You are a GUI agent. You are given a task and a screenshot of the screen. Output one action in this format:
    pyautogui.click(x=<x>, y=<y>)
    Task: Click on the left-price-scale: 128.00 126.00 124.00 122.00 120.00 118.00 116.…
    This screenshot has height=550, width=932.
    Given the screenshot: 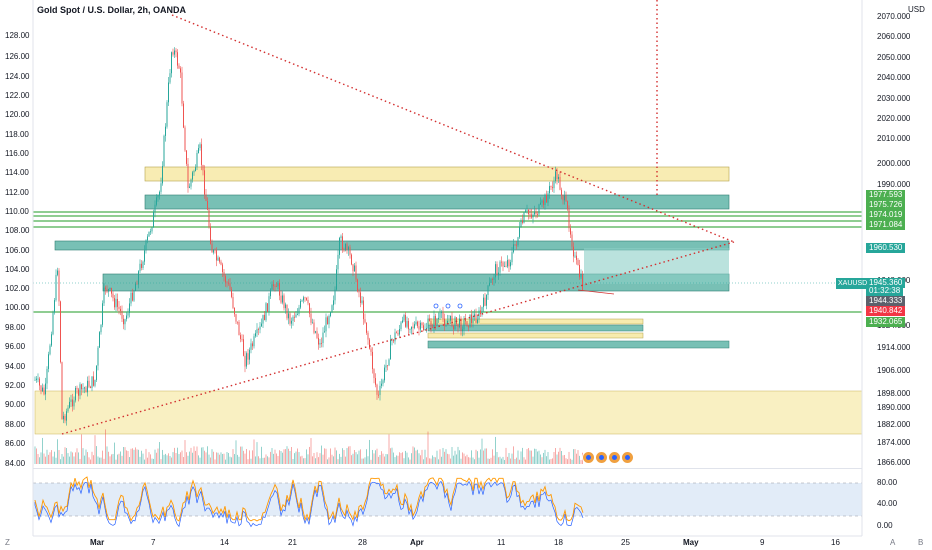 What is the action you would take?
    pyautogui.click(x=16, y=275)
    